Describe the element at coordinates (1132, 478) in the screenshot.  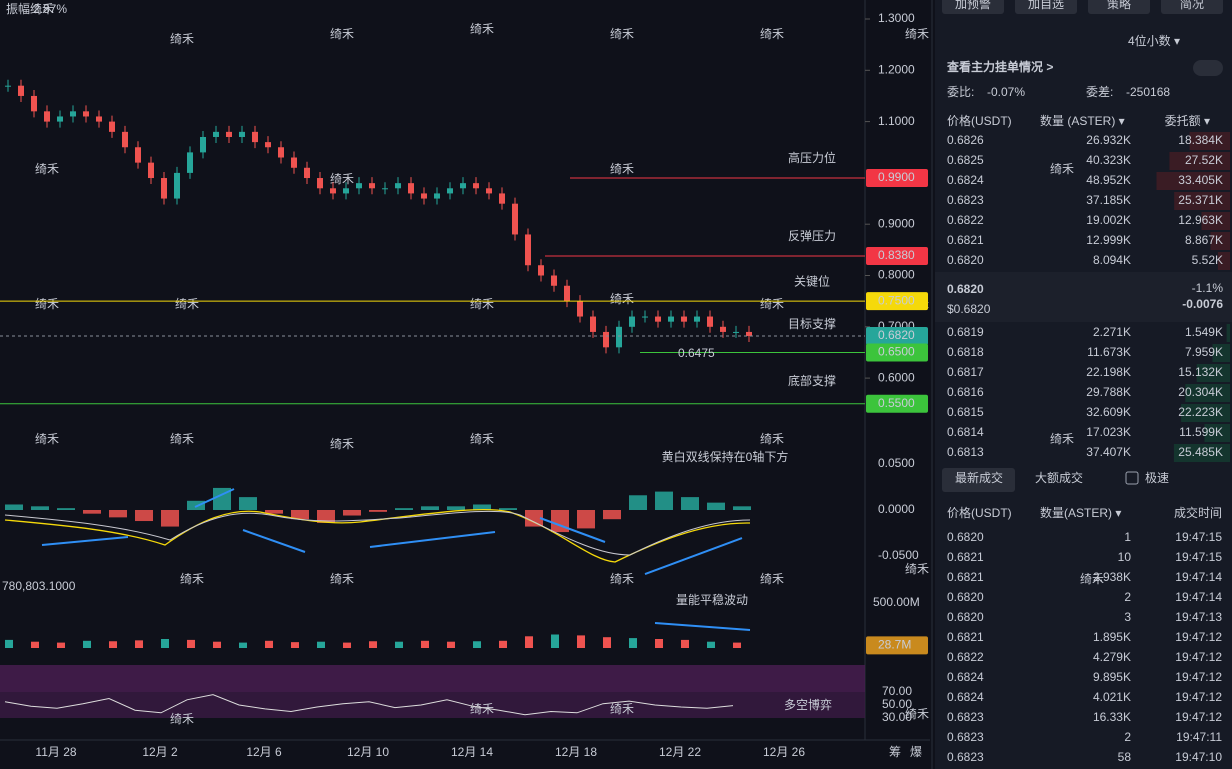
I see `checkbox` at that location.